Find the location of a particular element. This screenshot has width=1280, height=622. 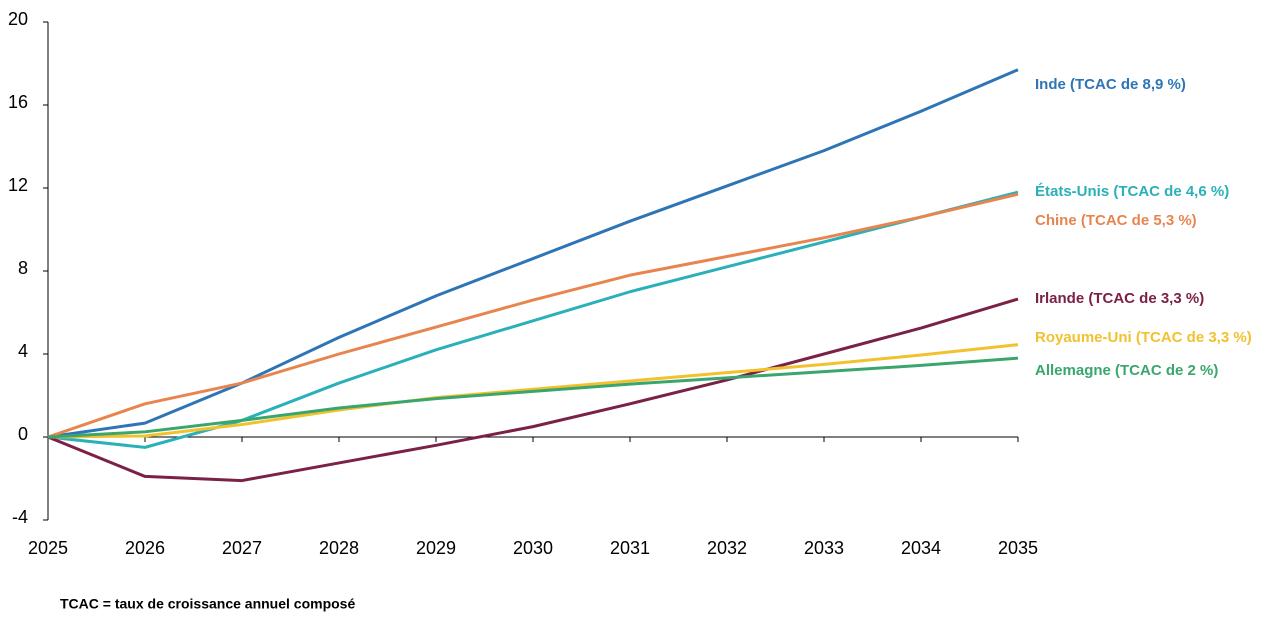

y-tick-label: 16 is located at coordinates (18, 102).